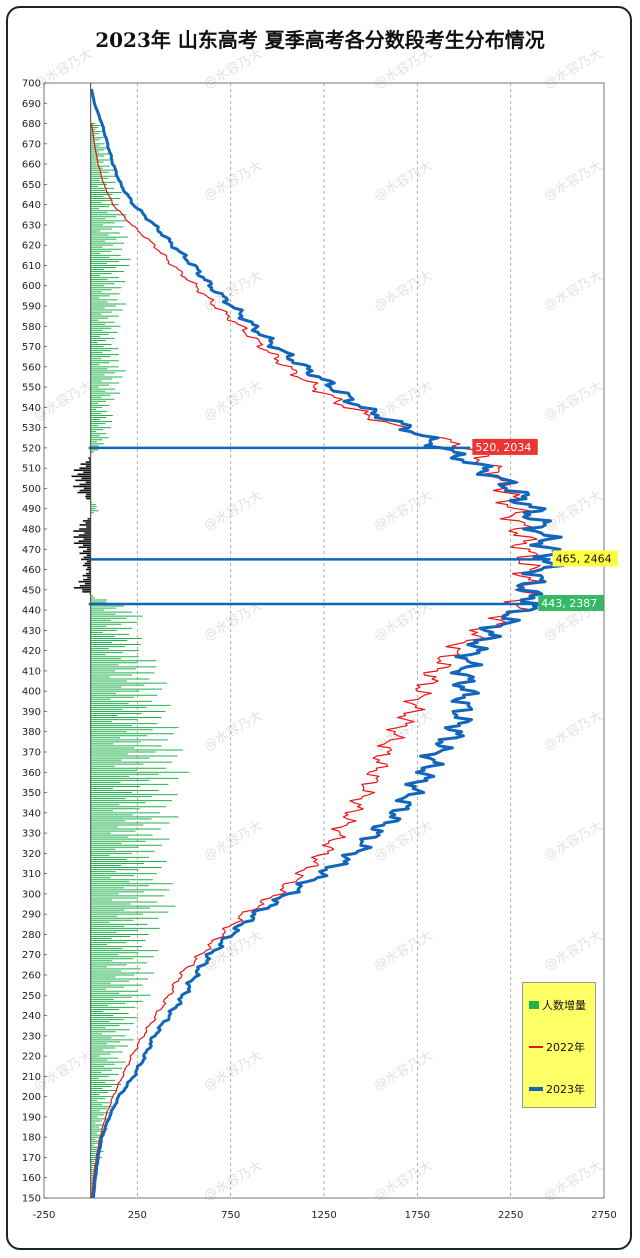 This screenshot has height=1258, width=640. I want to click on x-tick-label: 2250, so click(510, 1215).